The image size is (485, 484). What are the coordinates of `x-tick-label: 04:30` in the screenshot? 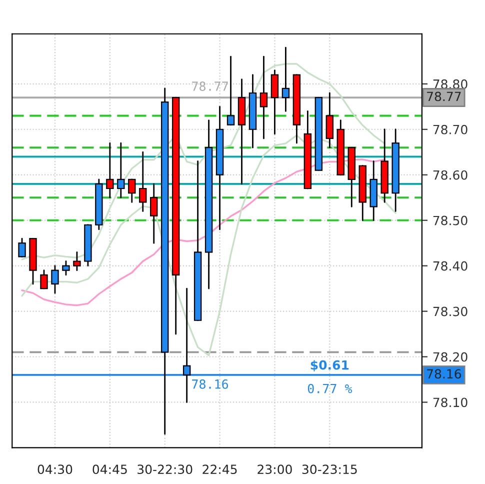 It's located at (55, 469).